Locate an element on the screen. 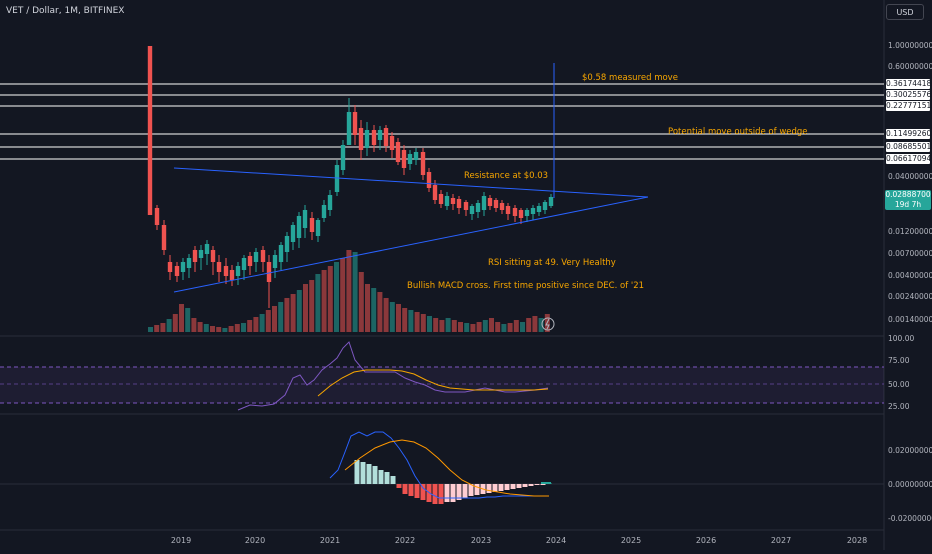  level-price-label: 0.36174418 is located at coordinates (909, 84).